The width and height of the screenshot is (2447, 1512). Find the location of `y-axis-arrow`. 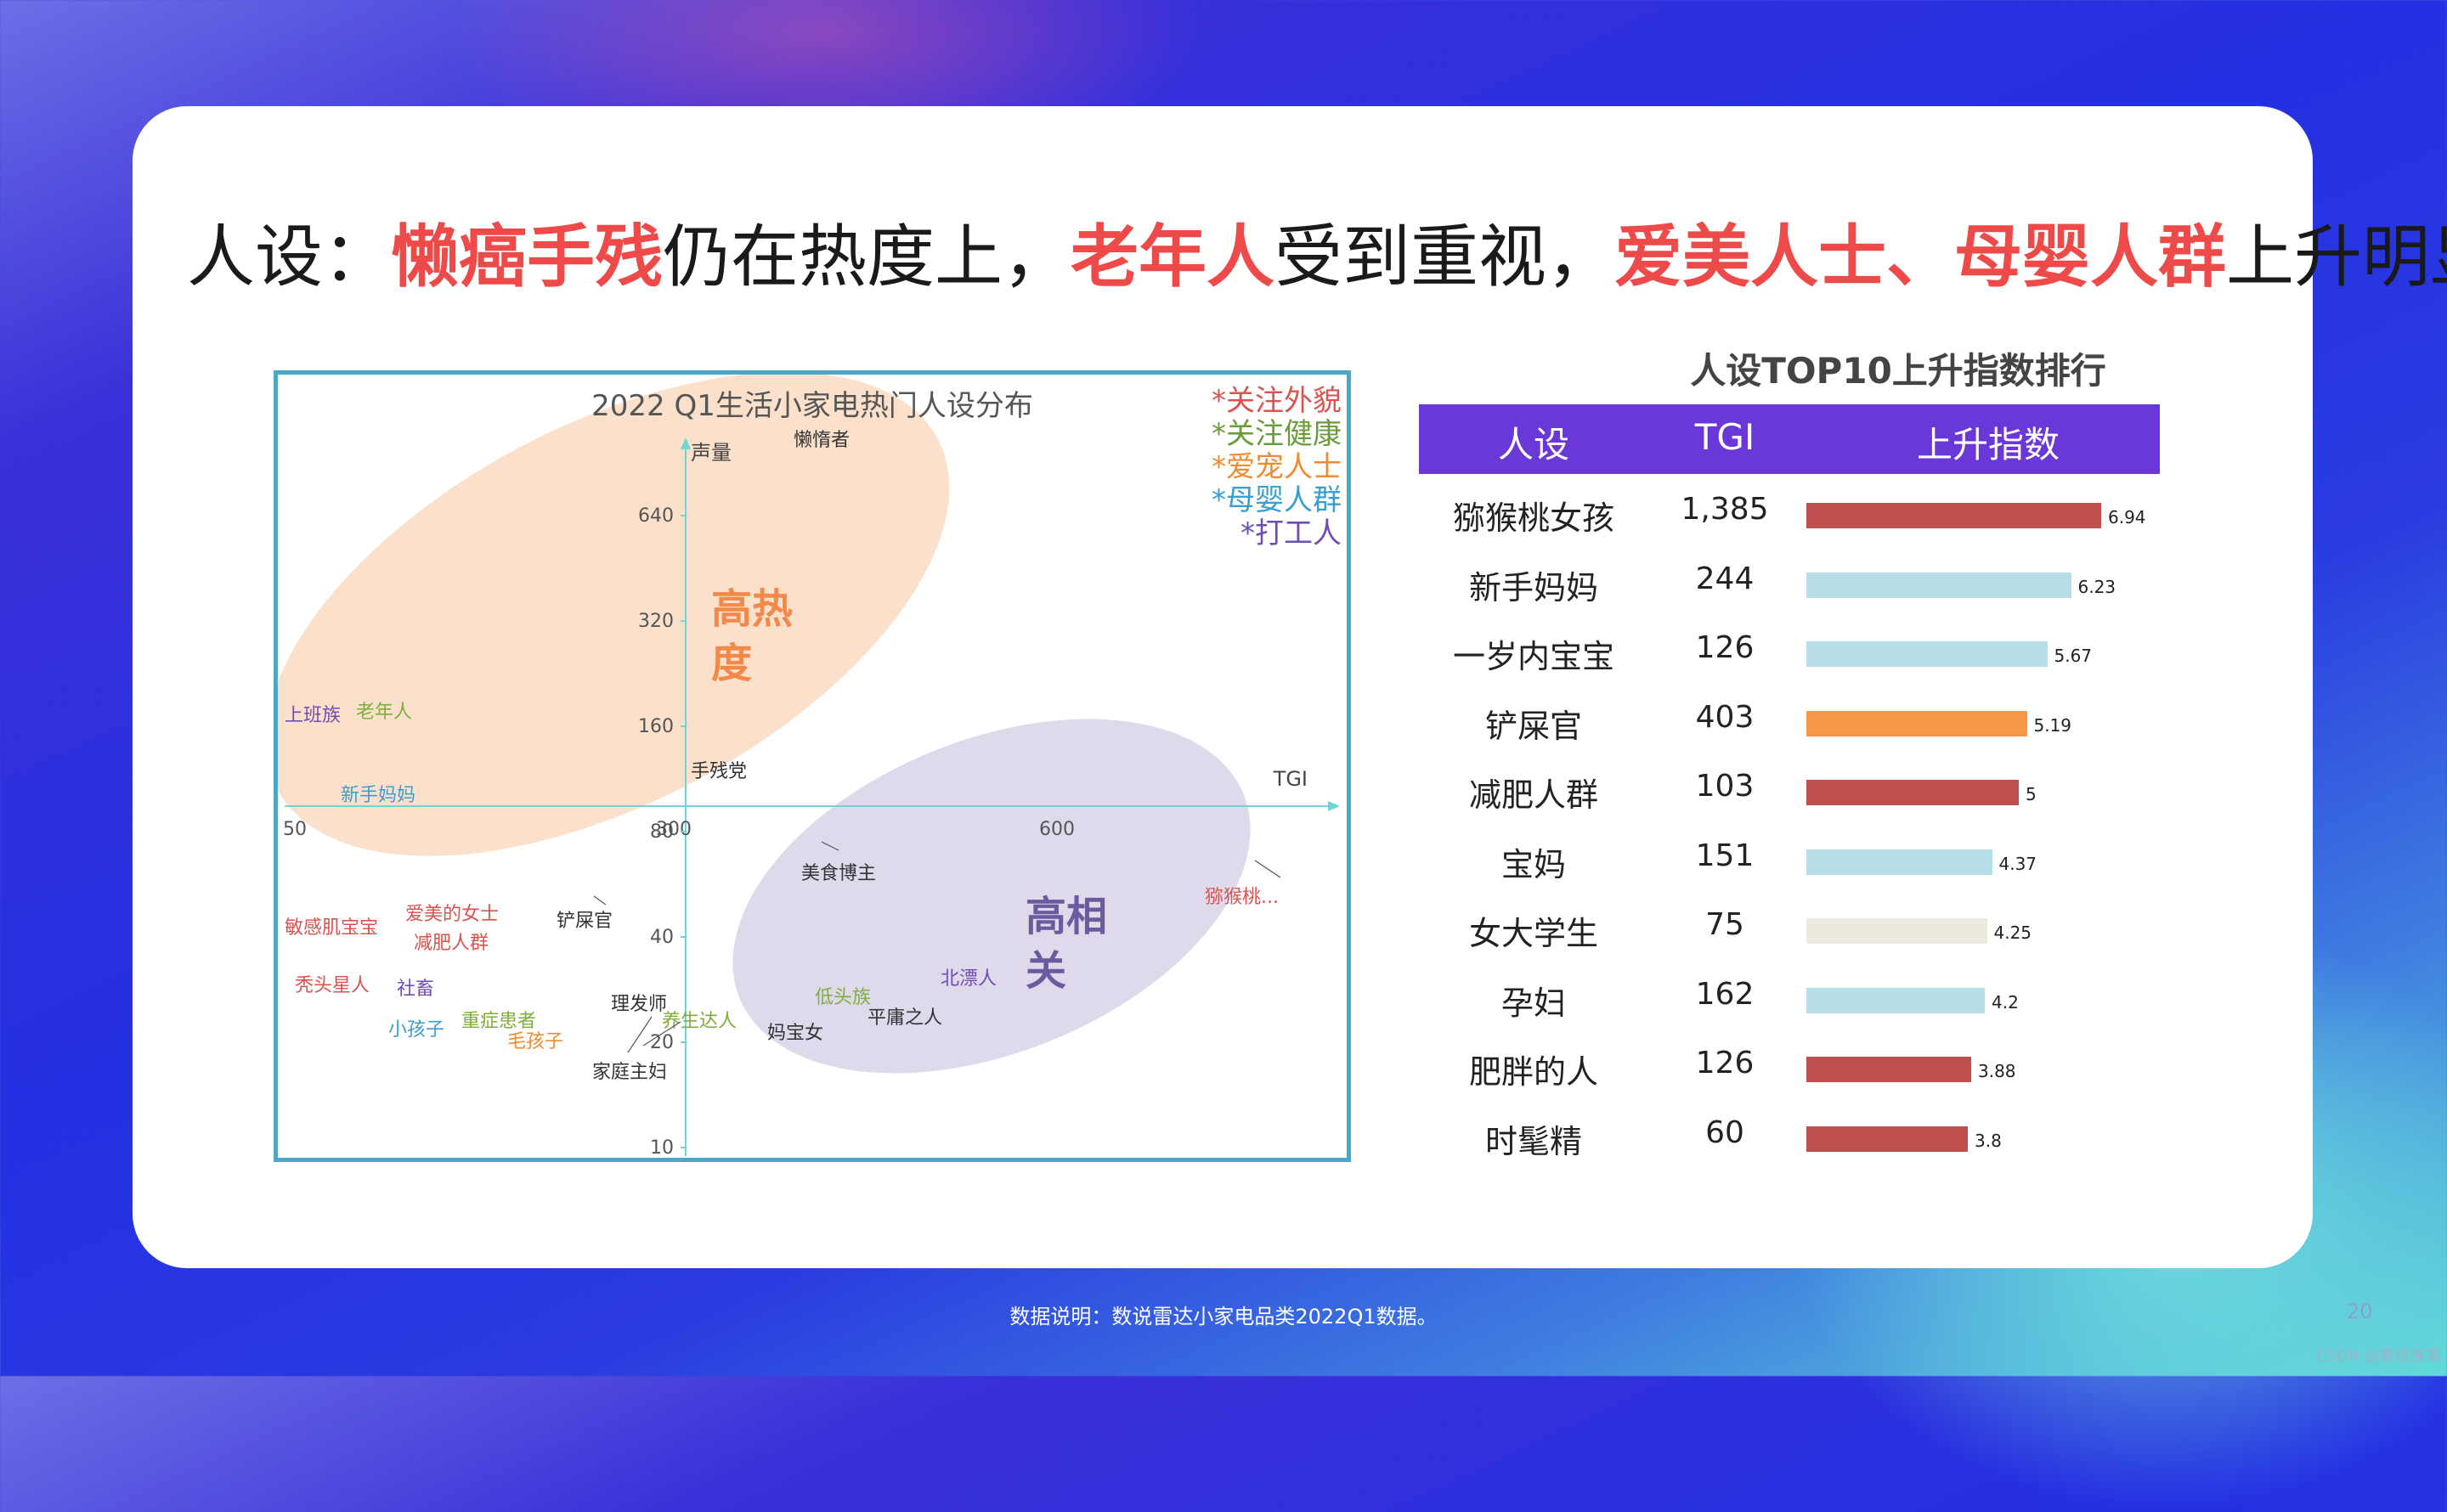

y-axis-arrow is located at coordinates (686, 443).